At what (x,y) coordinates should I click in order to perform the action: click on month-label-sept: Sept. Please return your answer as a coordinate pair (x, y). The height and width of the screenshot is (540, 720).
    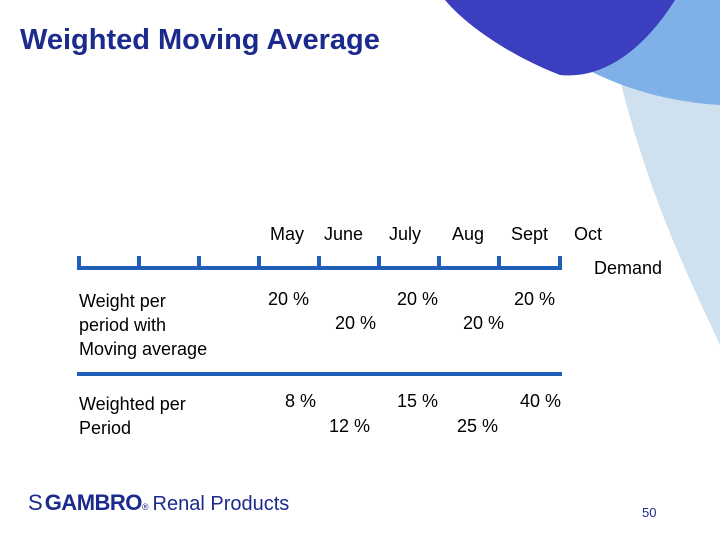
    Looking at the image, I should click on (530, 234).